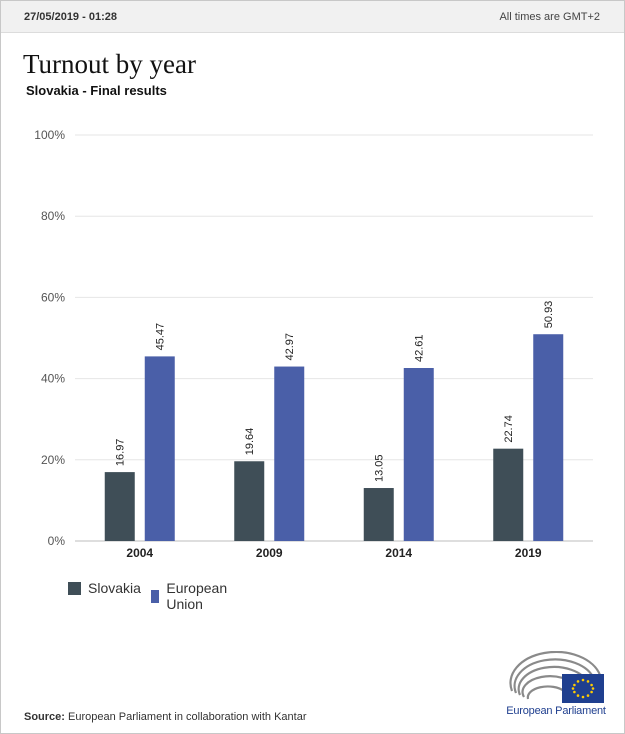 Image resolution: width=625 pixels, height=734 pixels. What do you see at coordinates (549, 315) in the screenshot?
I see `data-label: 50.93` at bounding box center [549, 315].